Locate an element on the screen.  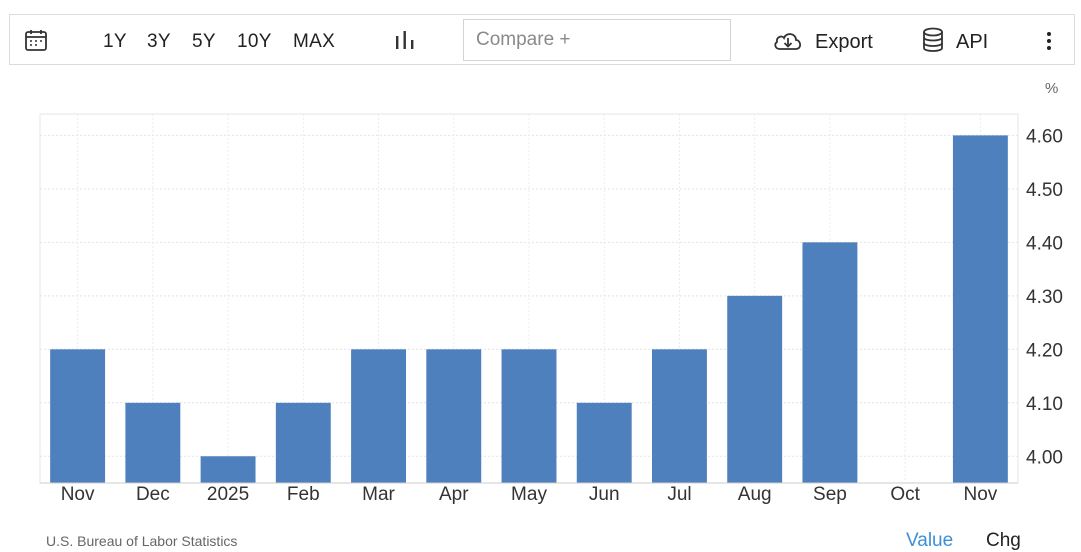
x-tick-label: May is located at coordinates (529, 494).